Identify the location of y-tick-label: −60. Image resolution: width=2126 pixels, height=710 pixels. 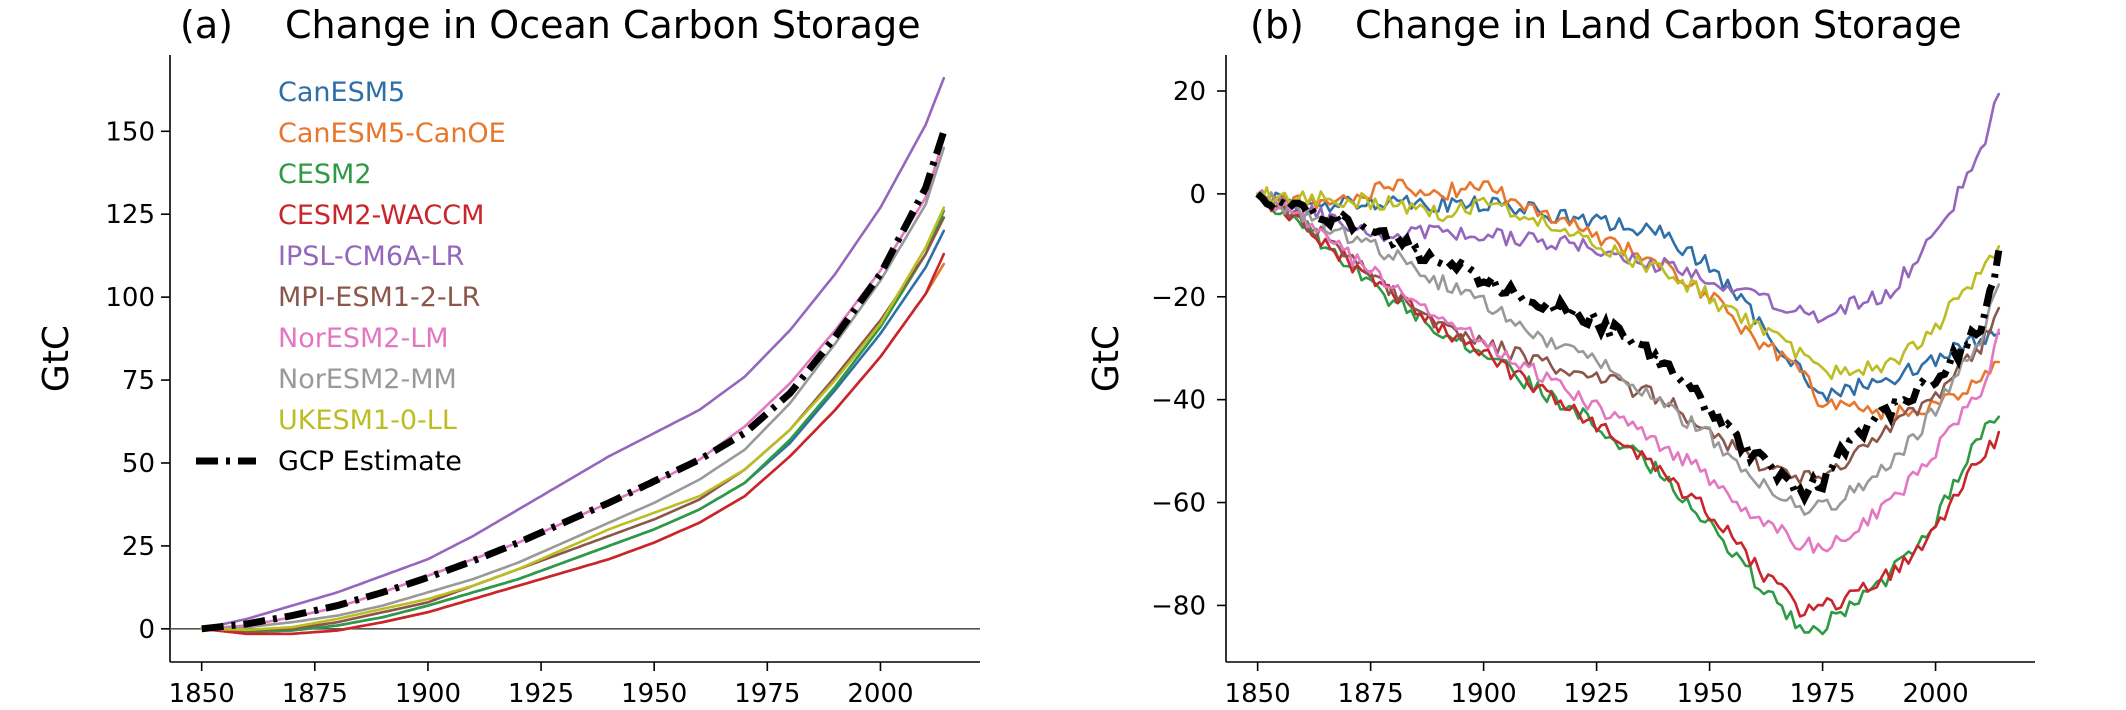
(1178, 504).